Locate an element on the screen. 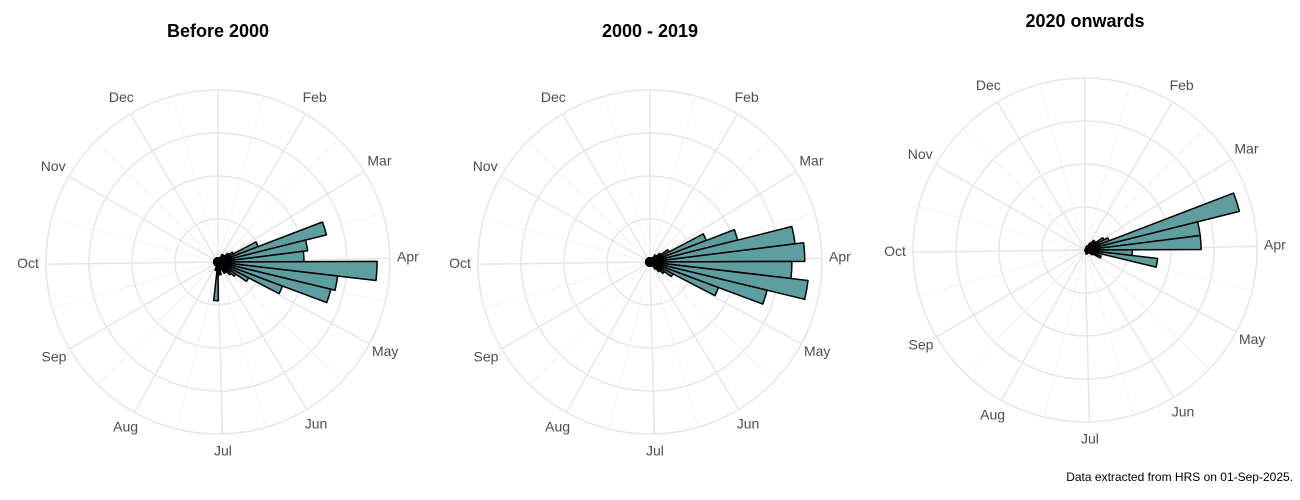 This screenshot has height=500, width=1300. panel-title: Before 2000 is located at coordinates (218, 31).